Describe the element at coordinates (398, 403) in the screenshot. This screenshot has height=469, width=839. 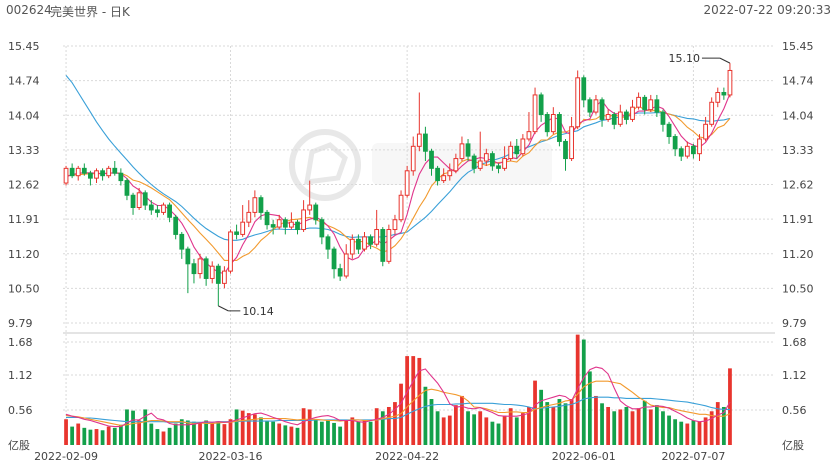
I see `volume-ma10-line` at that location.